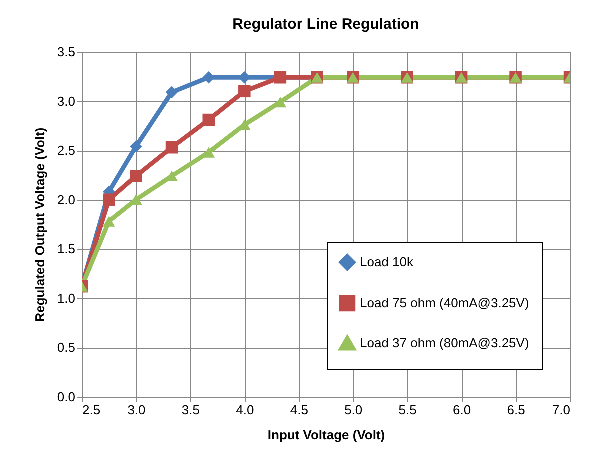  I want to click on legend-label: Load 75 ohm (40mA@3.25V), so click(445, 303).